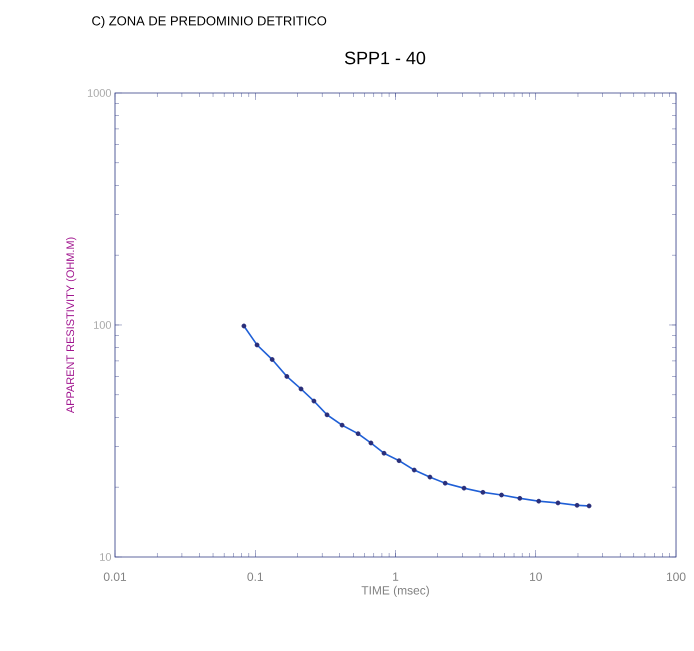 This screenshot has width=694, height=651. Describe the element at coordinates (536, 576) in the screenshot. I see `x-tick-label: 10` at that location.